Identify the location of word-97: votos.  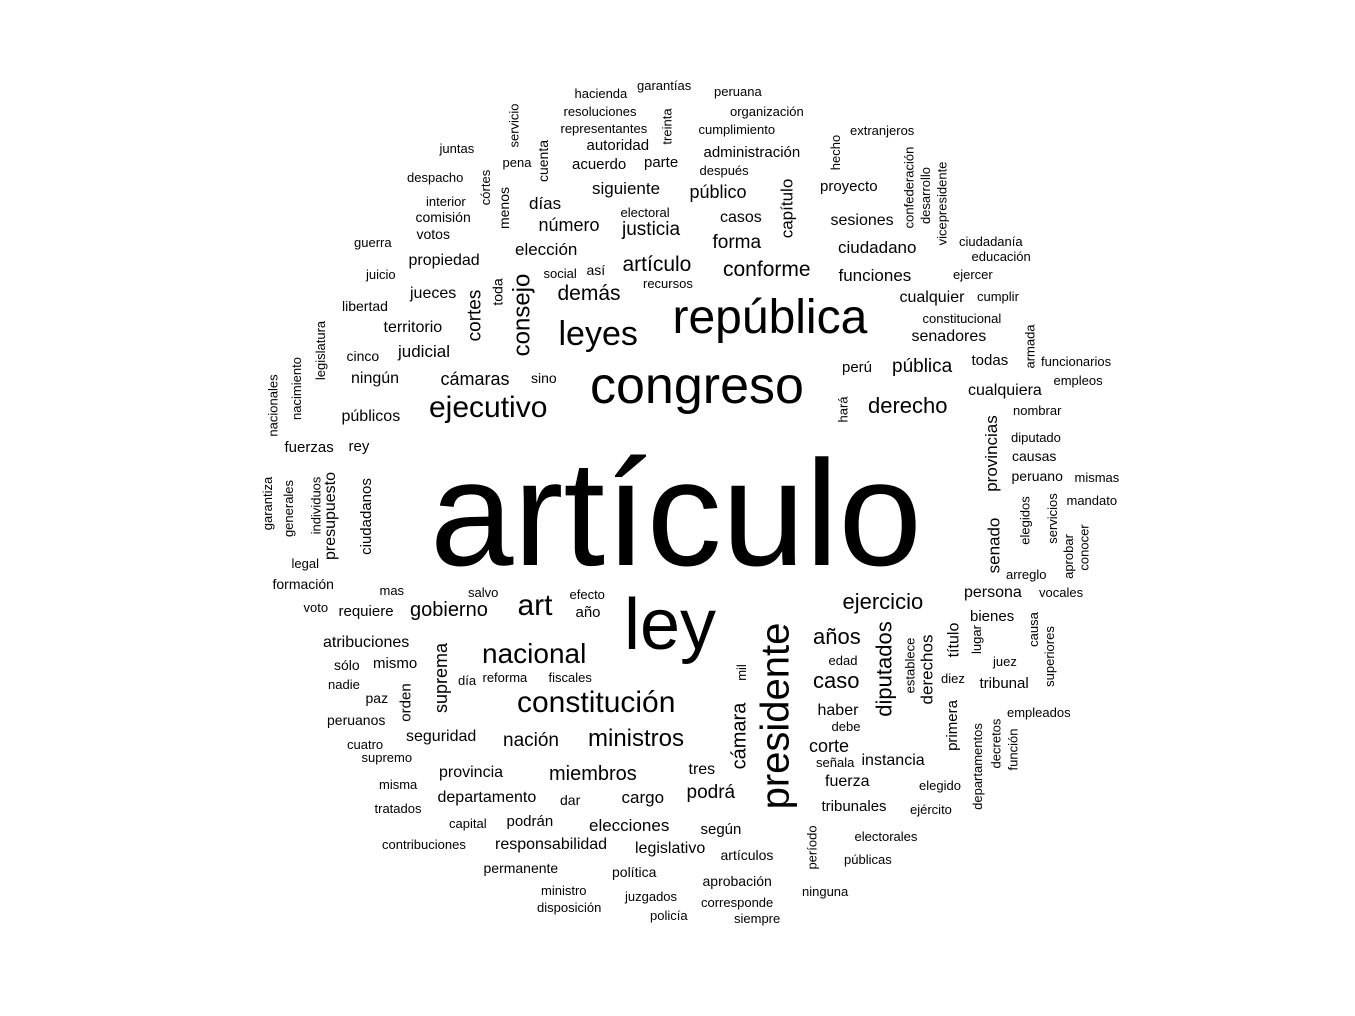
(433, 234).